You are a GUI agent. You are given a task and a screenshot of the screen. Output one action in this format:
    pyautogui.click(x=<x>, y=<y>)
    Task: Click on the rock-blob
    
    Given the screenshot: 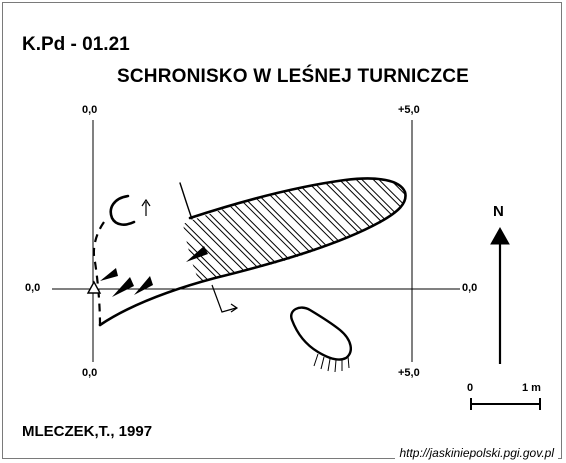 What is the action you would take?
    pyautogui.click(x=321, y=340)
    